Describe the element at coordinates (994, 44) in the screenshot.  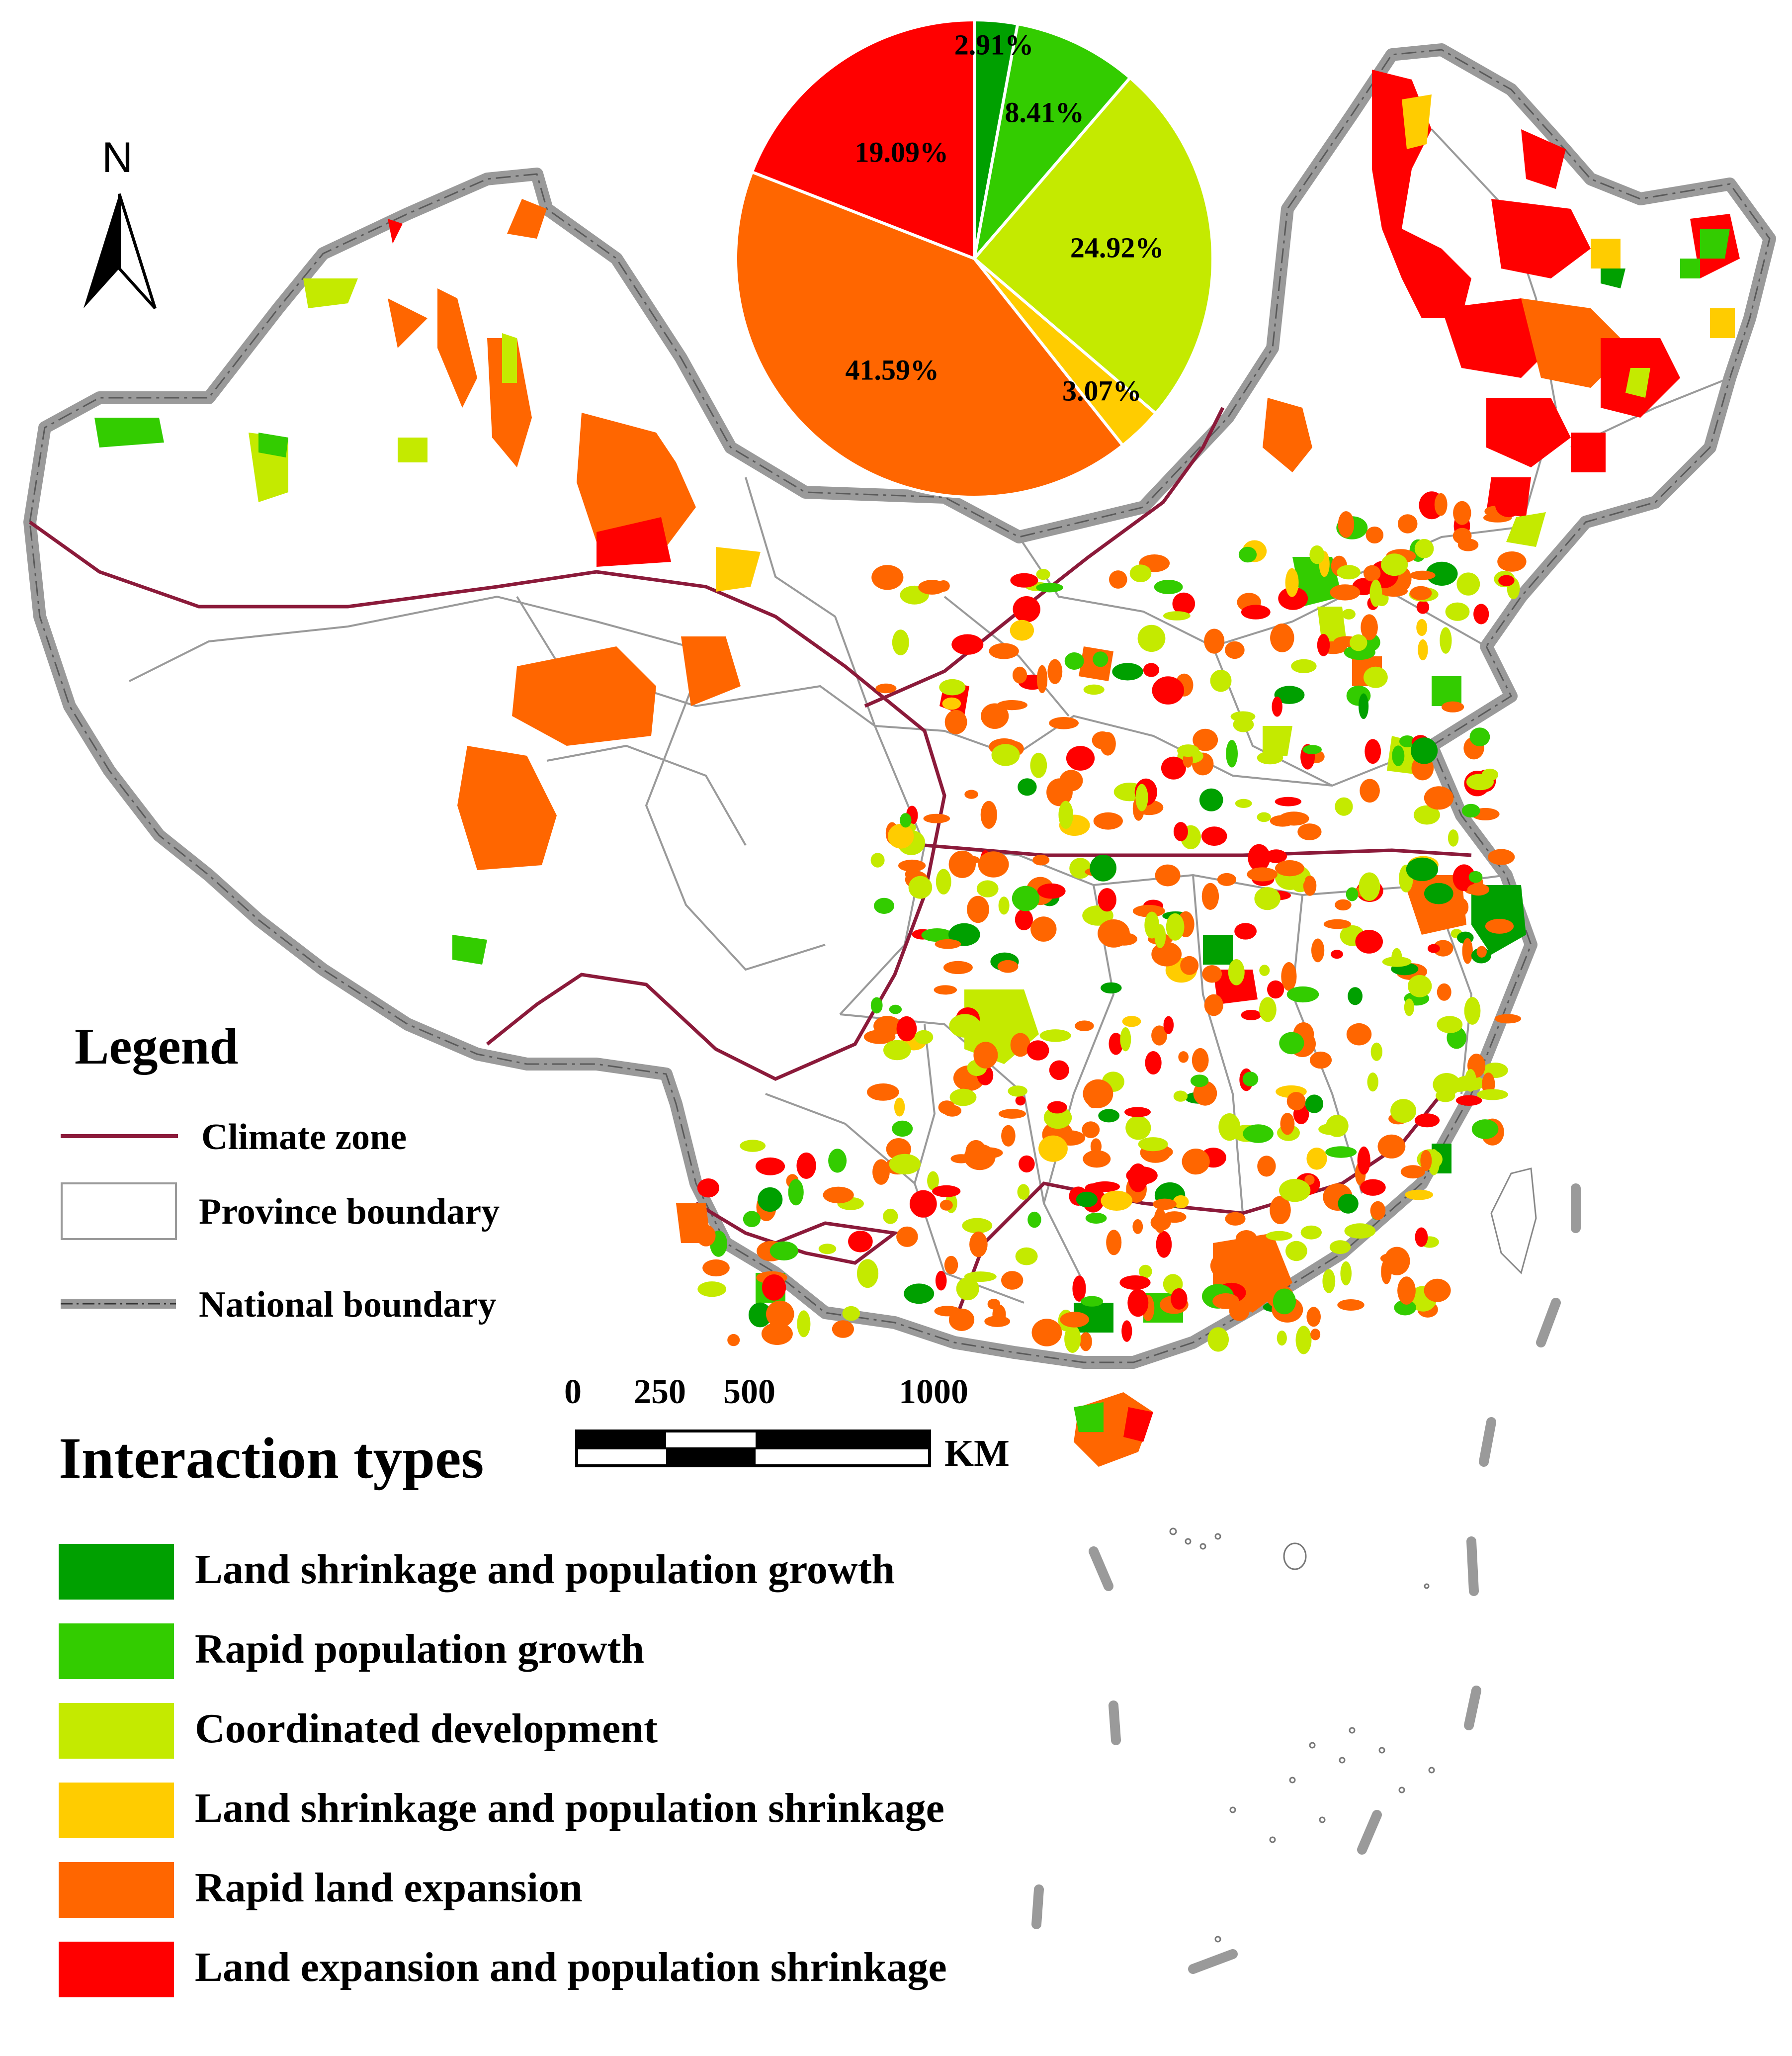
I see `pie-label: 2.91%` at that location.